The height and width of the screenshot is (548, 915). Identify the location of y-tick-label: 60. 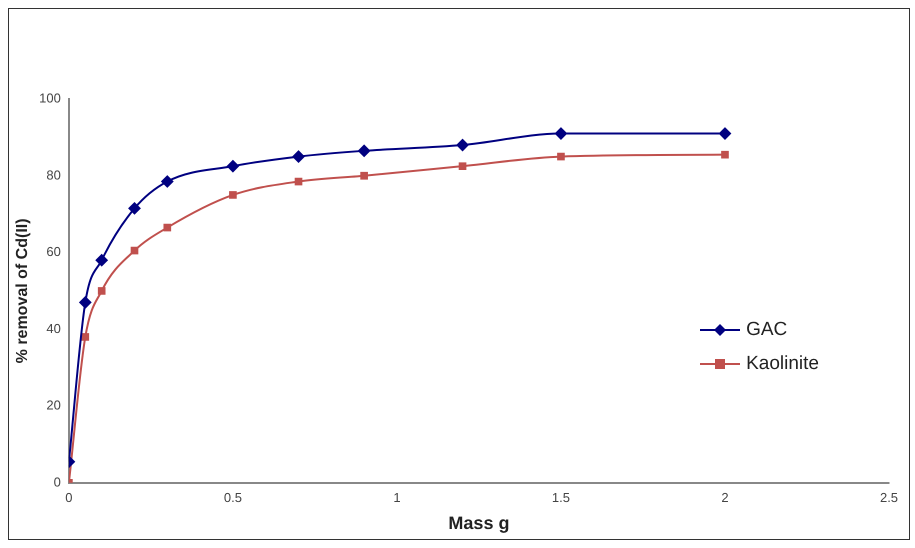
(53, 252).